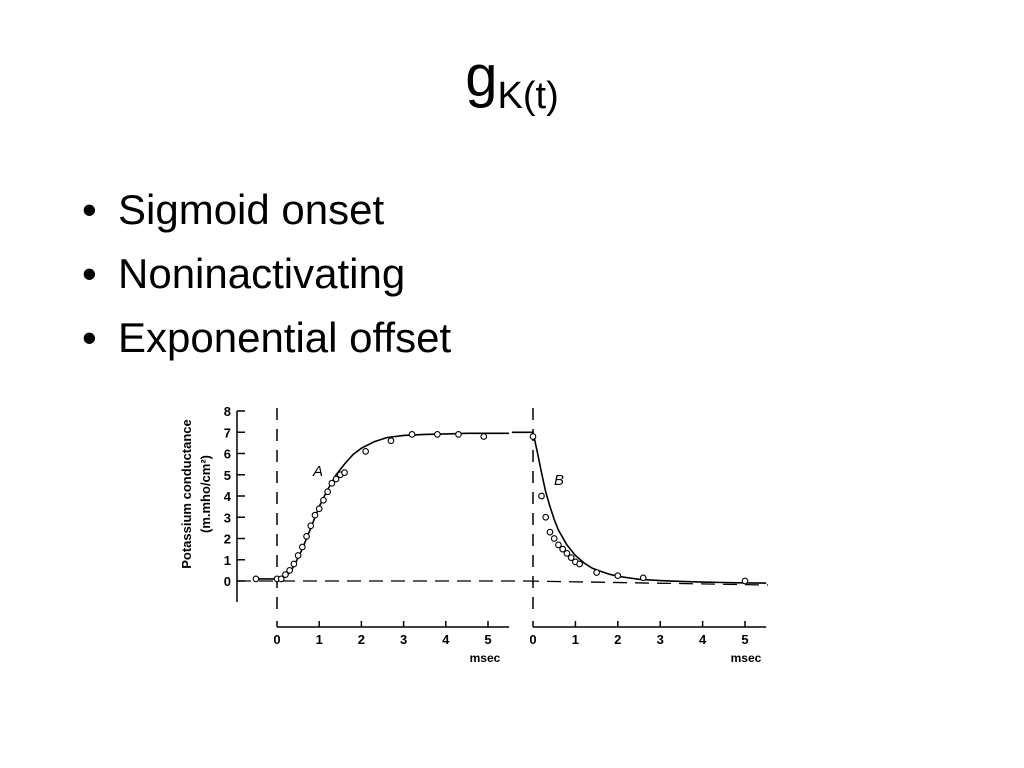  What do you see at coordinates (227, 454) in the screenshot?
I see `y-tick-label: 6` at bounding box center [227, 454].